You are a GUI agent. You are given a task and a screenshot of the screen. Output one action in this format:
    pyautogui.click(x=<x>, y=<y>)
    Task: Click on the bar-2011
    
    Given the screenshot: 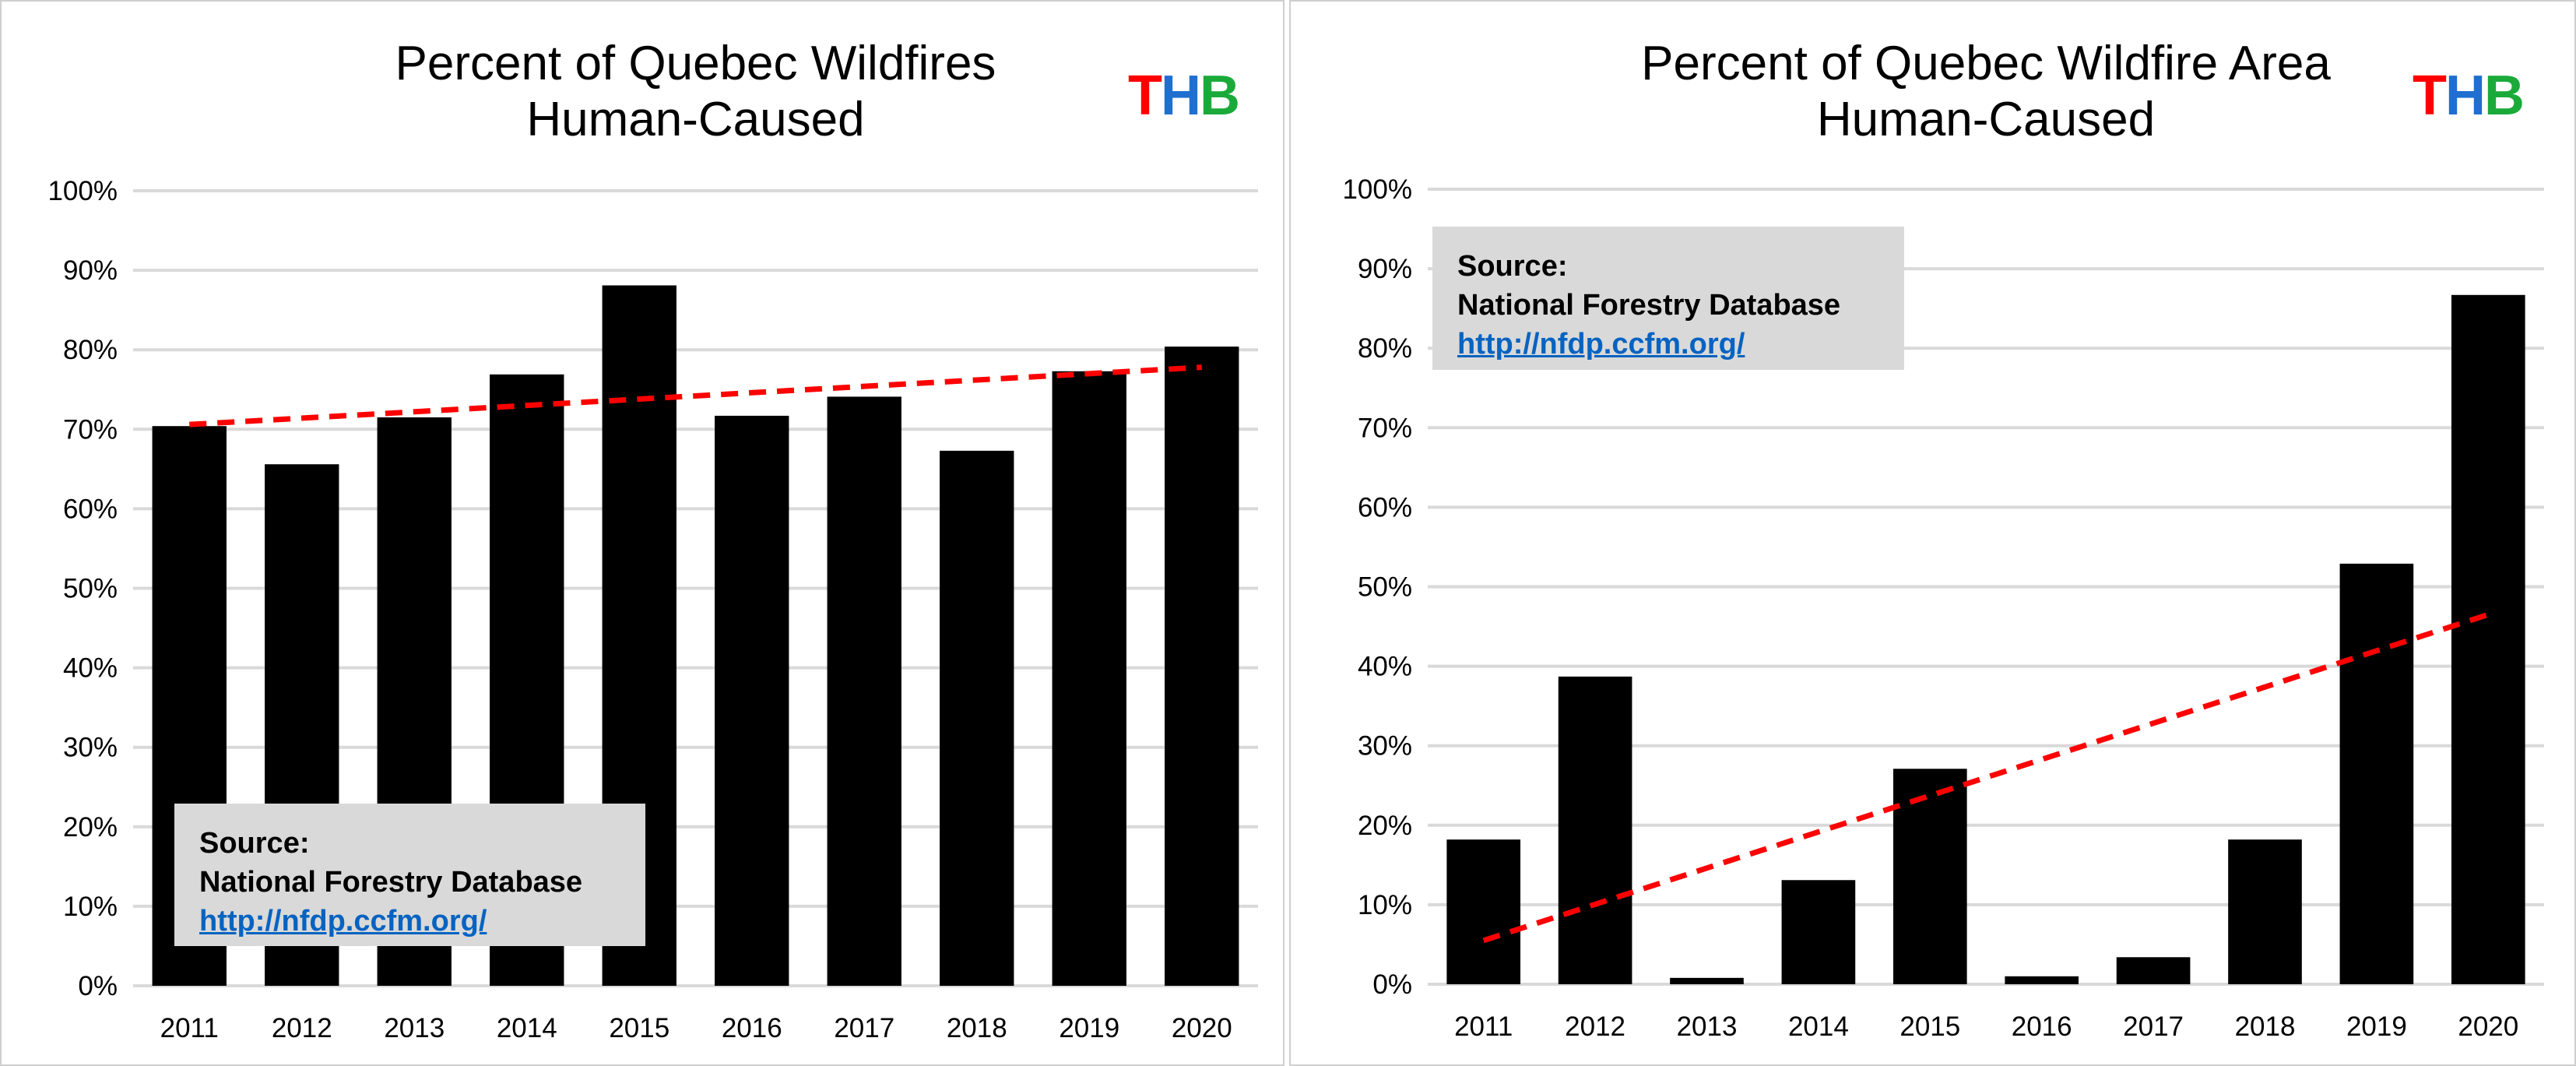 What is the action you would take?
    pyautogui.click(x=1483, y=911)
    